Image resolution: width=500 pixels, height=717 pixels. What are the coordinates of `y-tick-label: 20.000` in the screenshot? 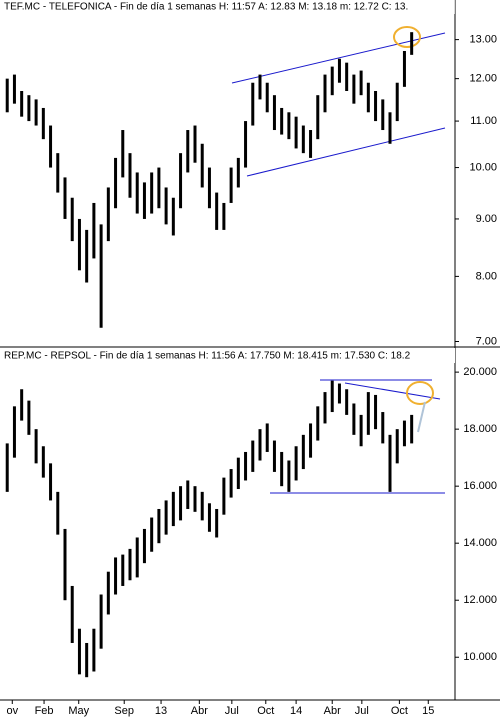 It's located at (480, 372).